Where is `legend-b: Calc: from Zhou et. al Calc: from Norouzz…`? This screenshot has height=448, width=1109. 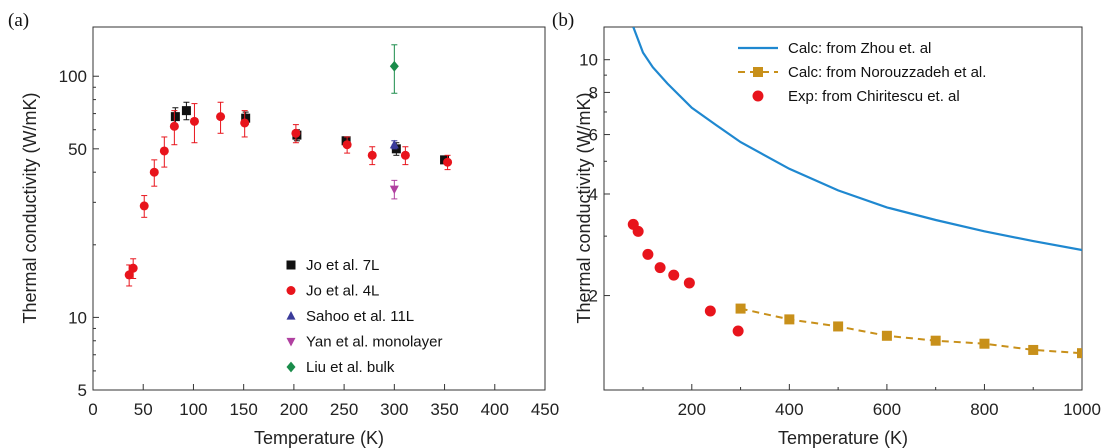 legend-b: Calc: from Zhou et. al Calc: from Norouzz… is located at coordinates (862, 72).